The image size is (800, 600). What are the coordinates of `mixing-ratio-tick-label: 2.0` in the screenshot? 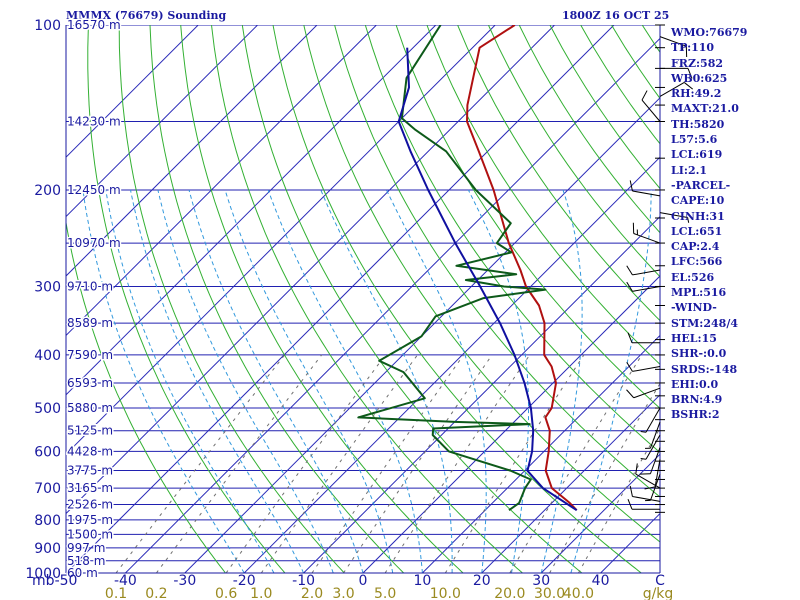 It's located at (312, 593).